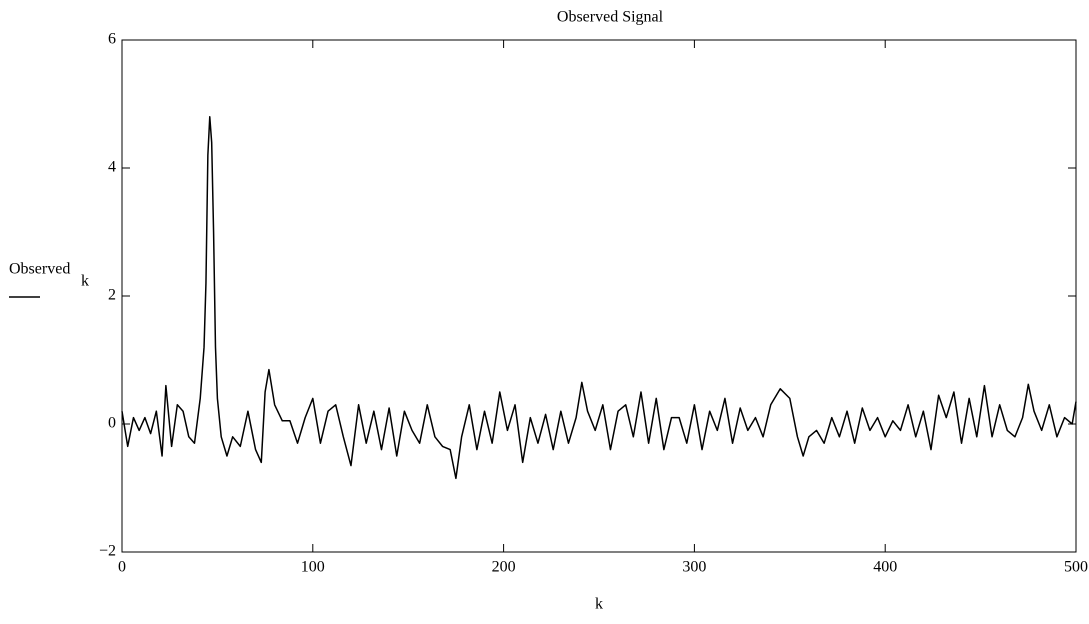 Image resolution: width=1089 pixels, height=624 pixels. I want to click on x-tick-label: 500, so click(1076, 567).